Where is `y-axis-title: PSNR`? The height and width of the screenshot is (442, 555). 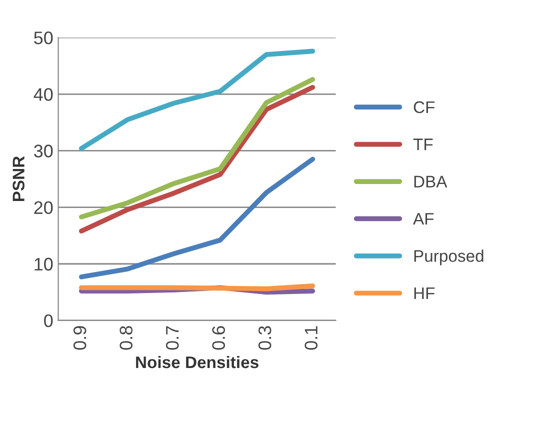 y-axis-title: PSNR is located at coordinates (18, 179).